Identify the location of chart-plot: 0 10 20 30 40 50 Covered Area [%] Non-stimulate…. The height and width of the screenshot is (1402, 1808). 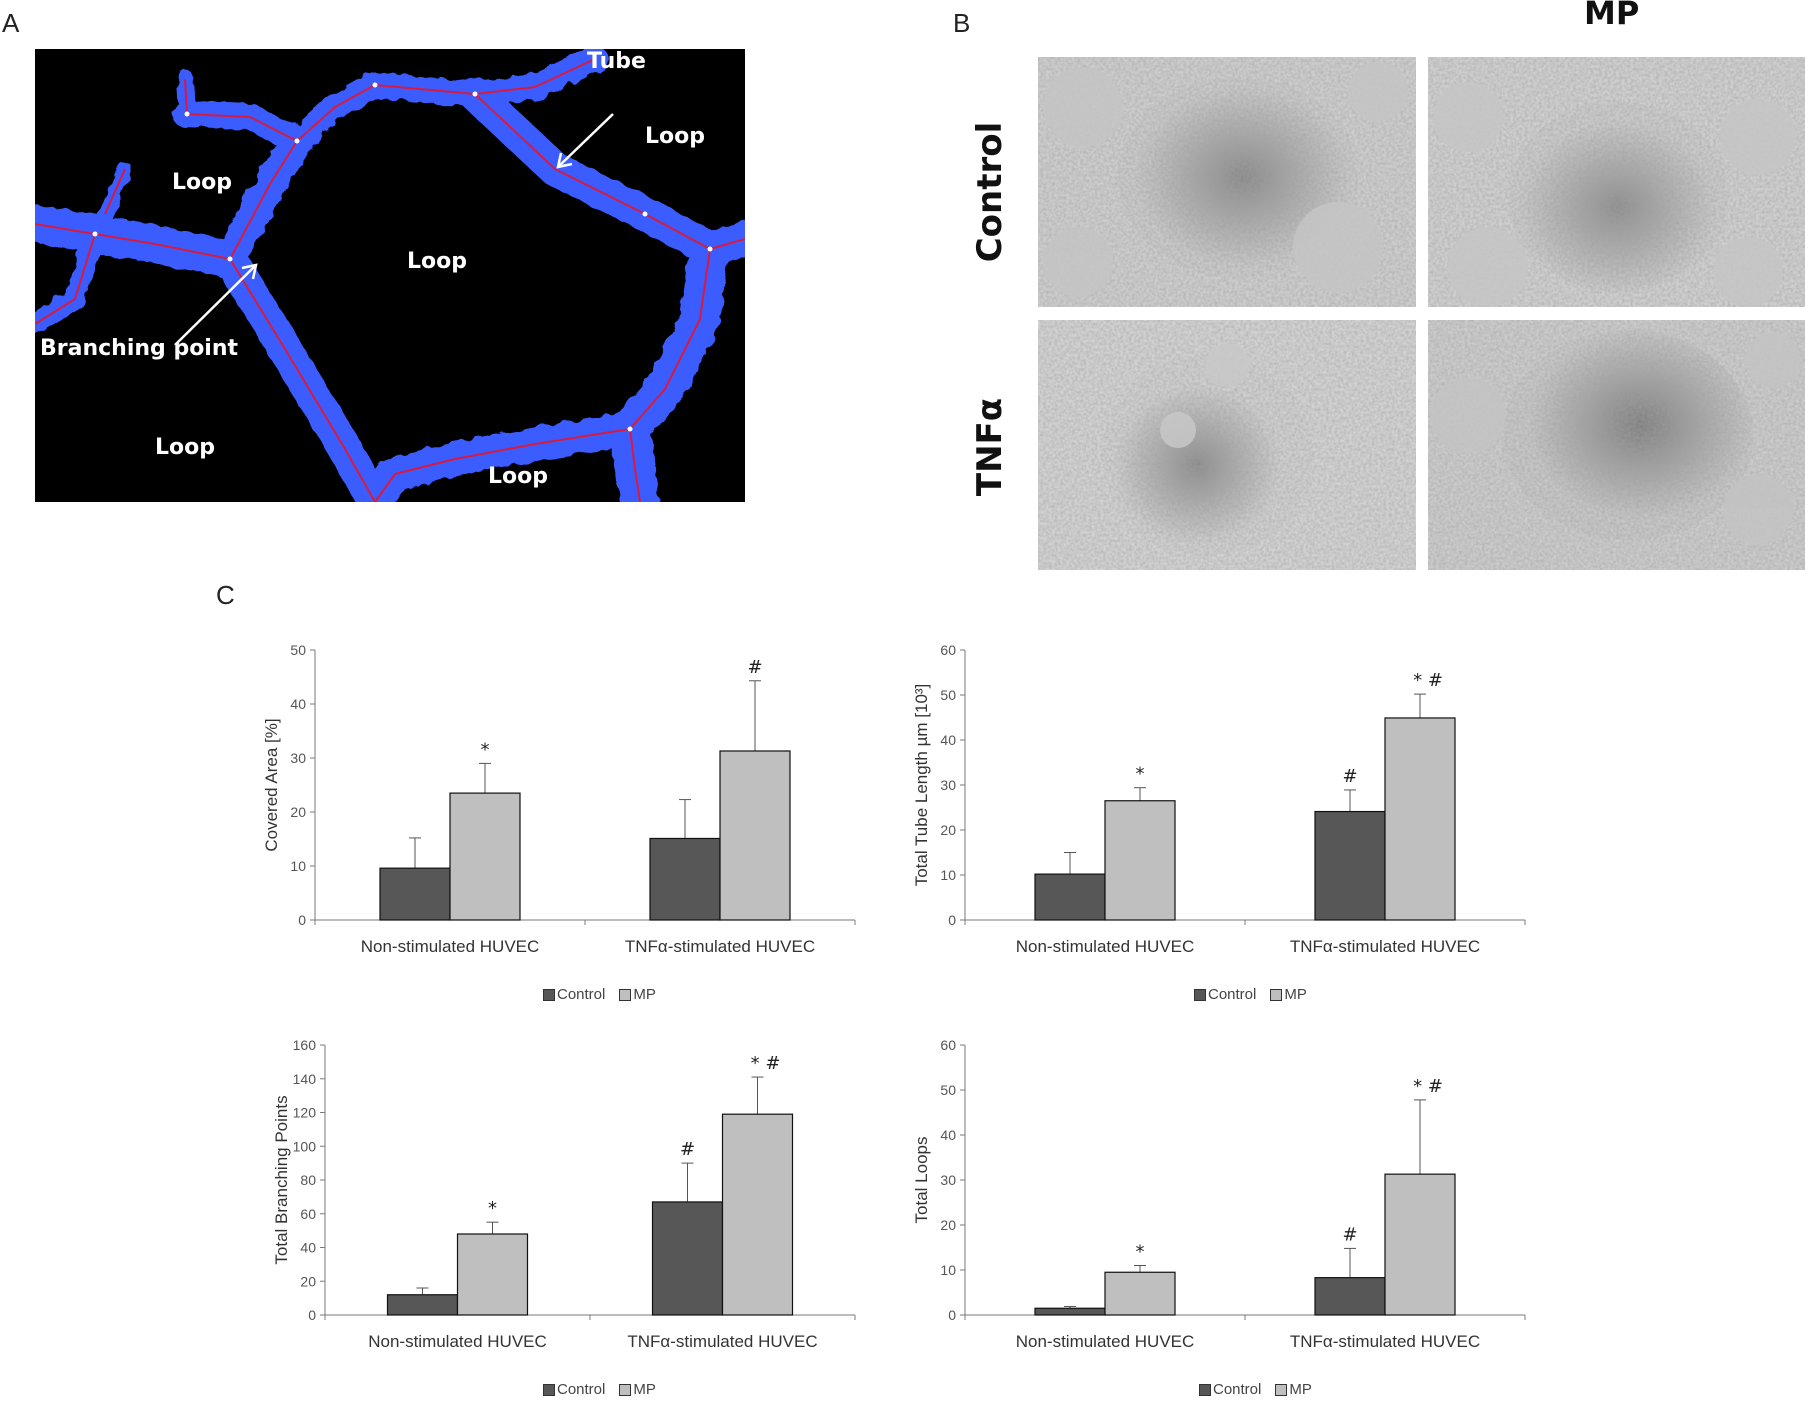
(559, 799).